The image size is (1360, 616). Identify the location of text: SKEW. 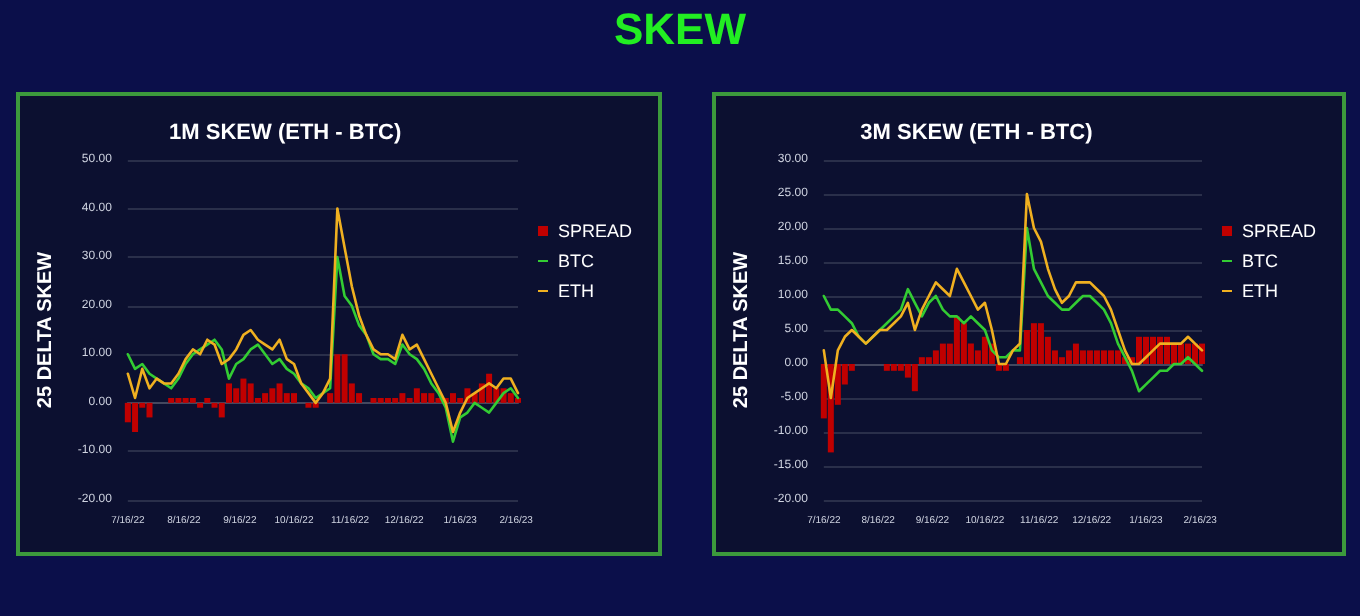
(680, 30).